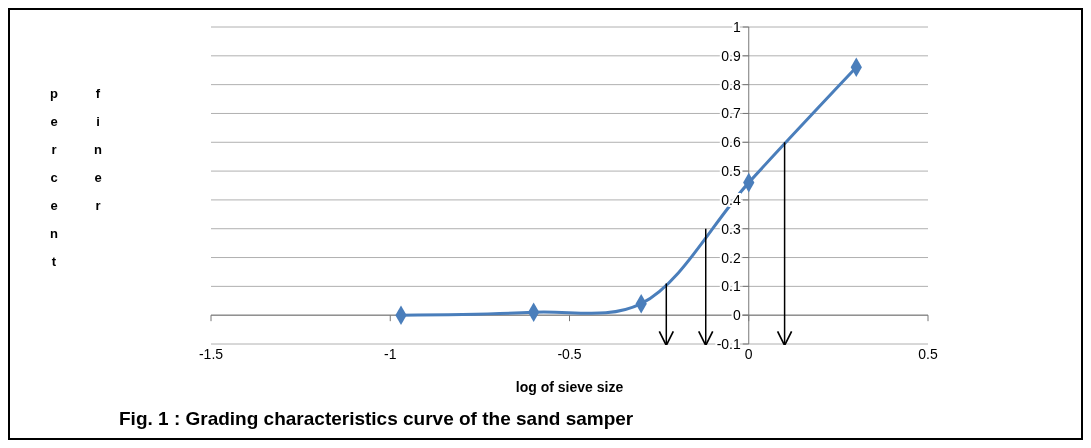 Image resolution: width=1091 pixels, height=448 pixels. I want to click on y-tick-label: 0.2, so click(731, 257).